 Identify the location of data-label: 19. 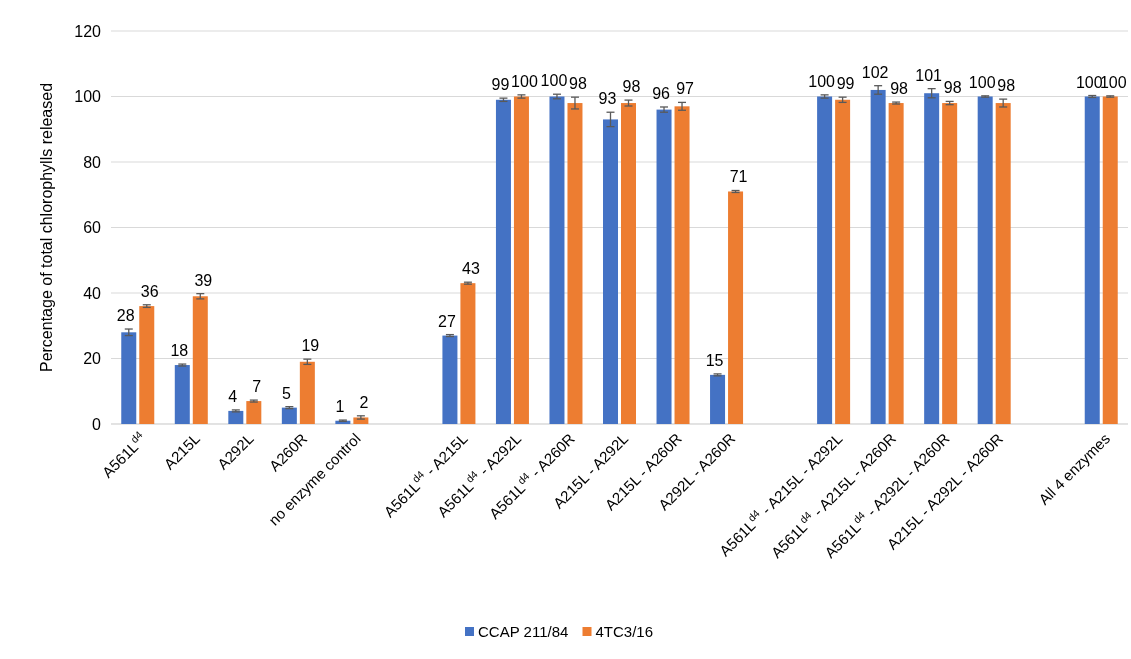
(310, 346).